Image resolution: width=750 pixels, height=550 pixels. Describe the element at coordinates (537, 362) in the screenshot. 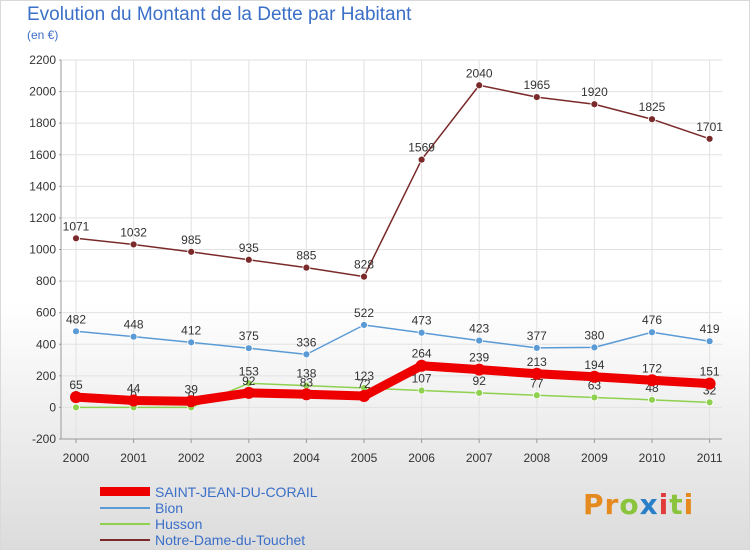

I see `data-label-saint-jean-du-corail: 213` at that location.